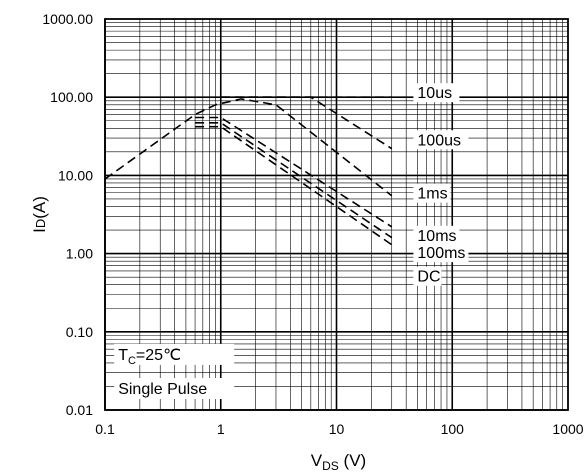 The width and height of the screenshot is (587, 476). Describe the element at coordinates (40, 223) in the screenshot. I see `y-axis-title-sub: D` at that location.